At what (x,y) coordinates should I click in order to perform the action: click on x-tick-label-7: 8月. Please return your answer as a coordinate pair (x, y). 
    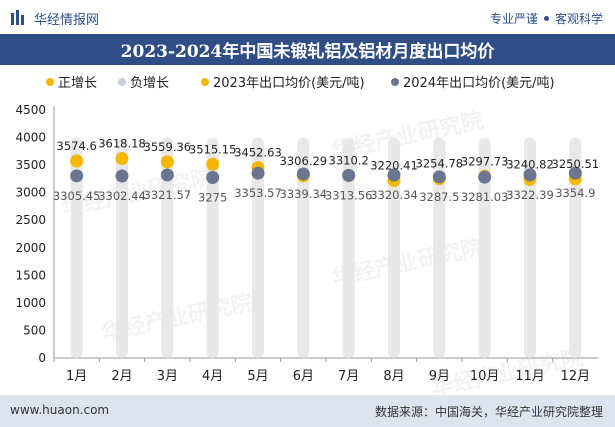
    Looking at the image, I should click on (393, 376).